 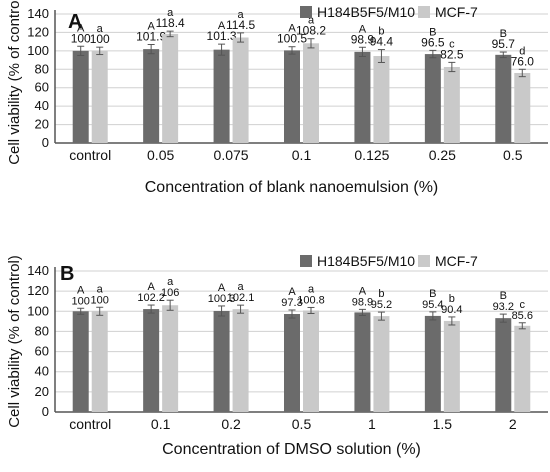 What do you see at coordinates (42, 124) in the screenshot?
I see `y-tick-label: 20` at bounding box center [42, 124].